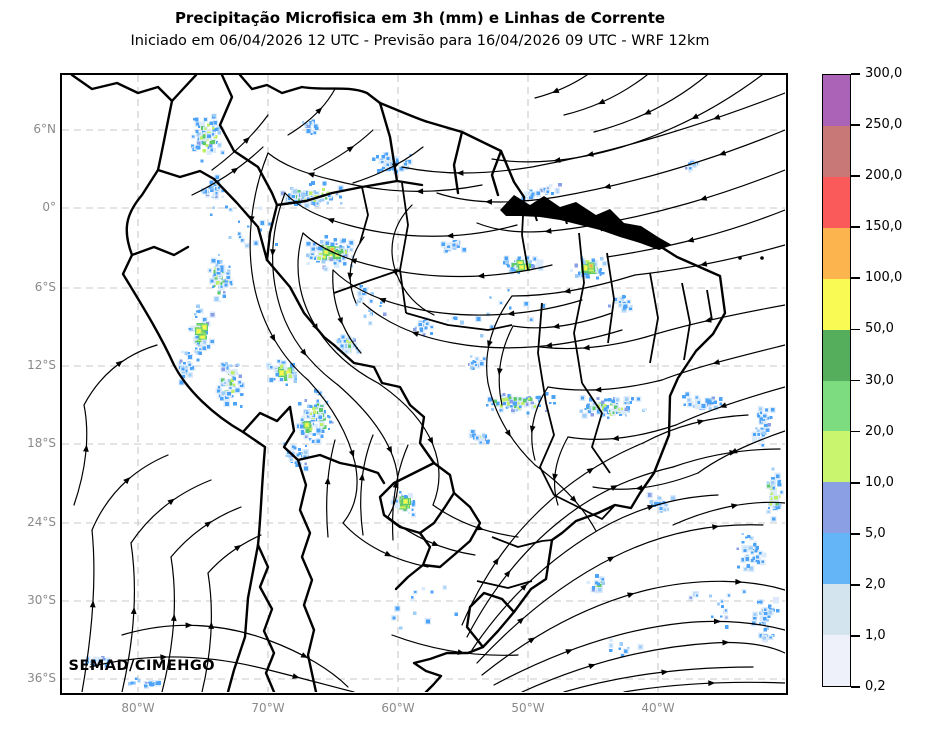 This screenshot has width=931, height=735. What do you see at coordinates (855, 584) in the screenshot?
I see `colorbar-tick` at bounding box center [855, 584].